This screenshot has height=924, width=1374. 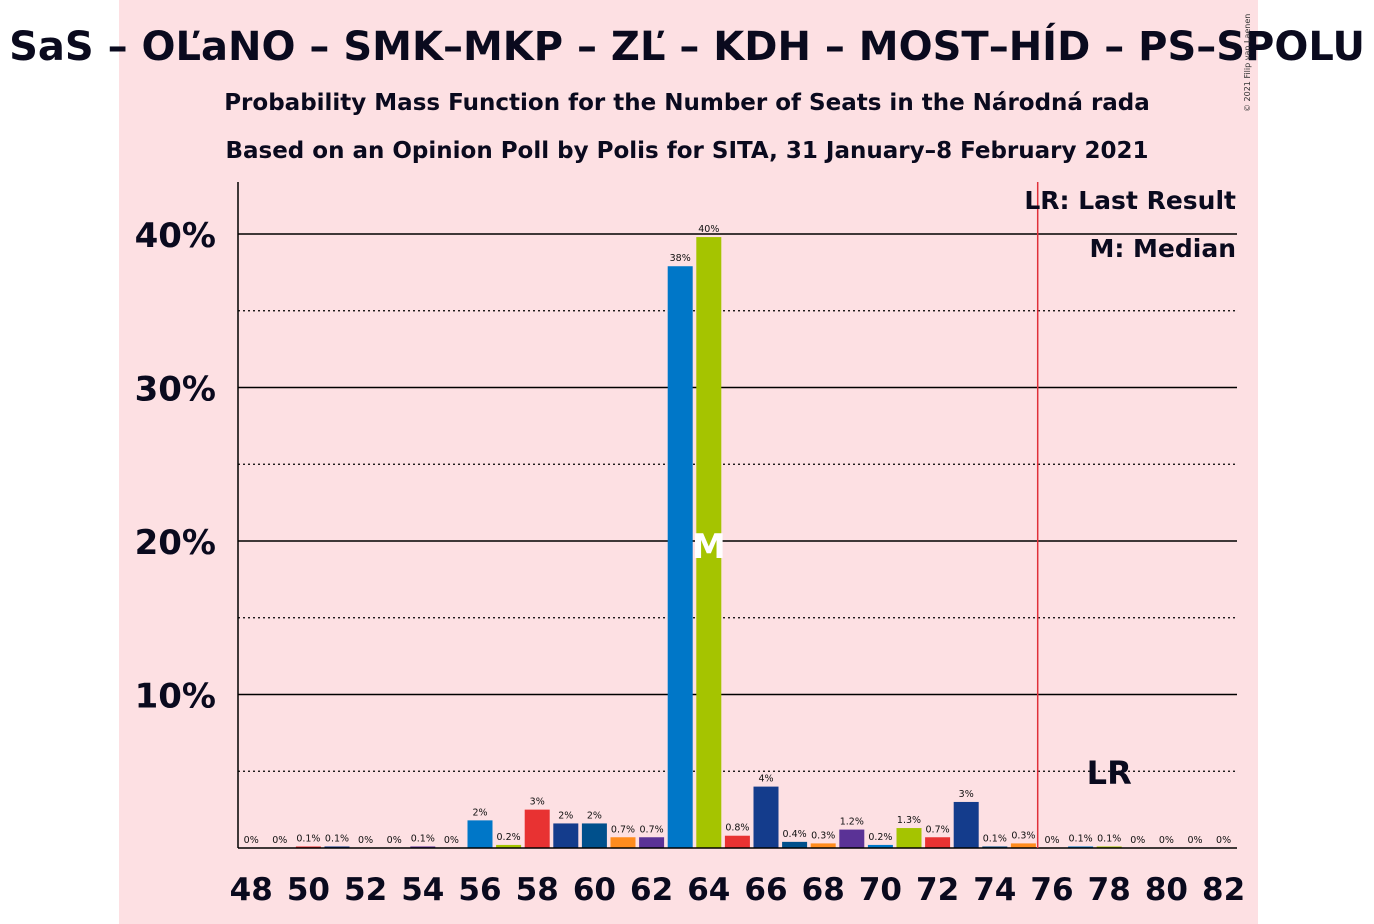 What do you see at coordinates (765, 779) in the screenshot?
I see `bar-label-seat-66: 4%` at bounding box center [765, 779].